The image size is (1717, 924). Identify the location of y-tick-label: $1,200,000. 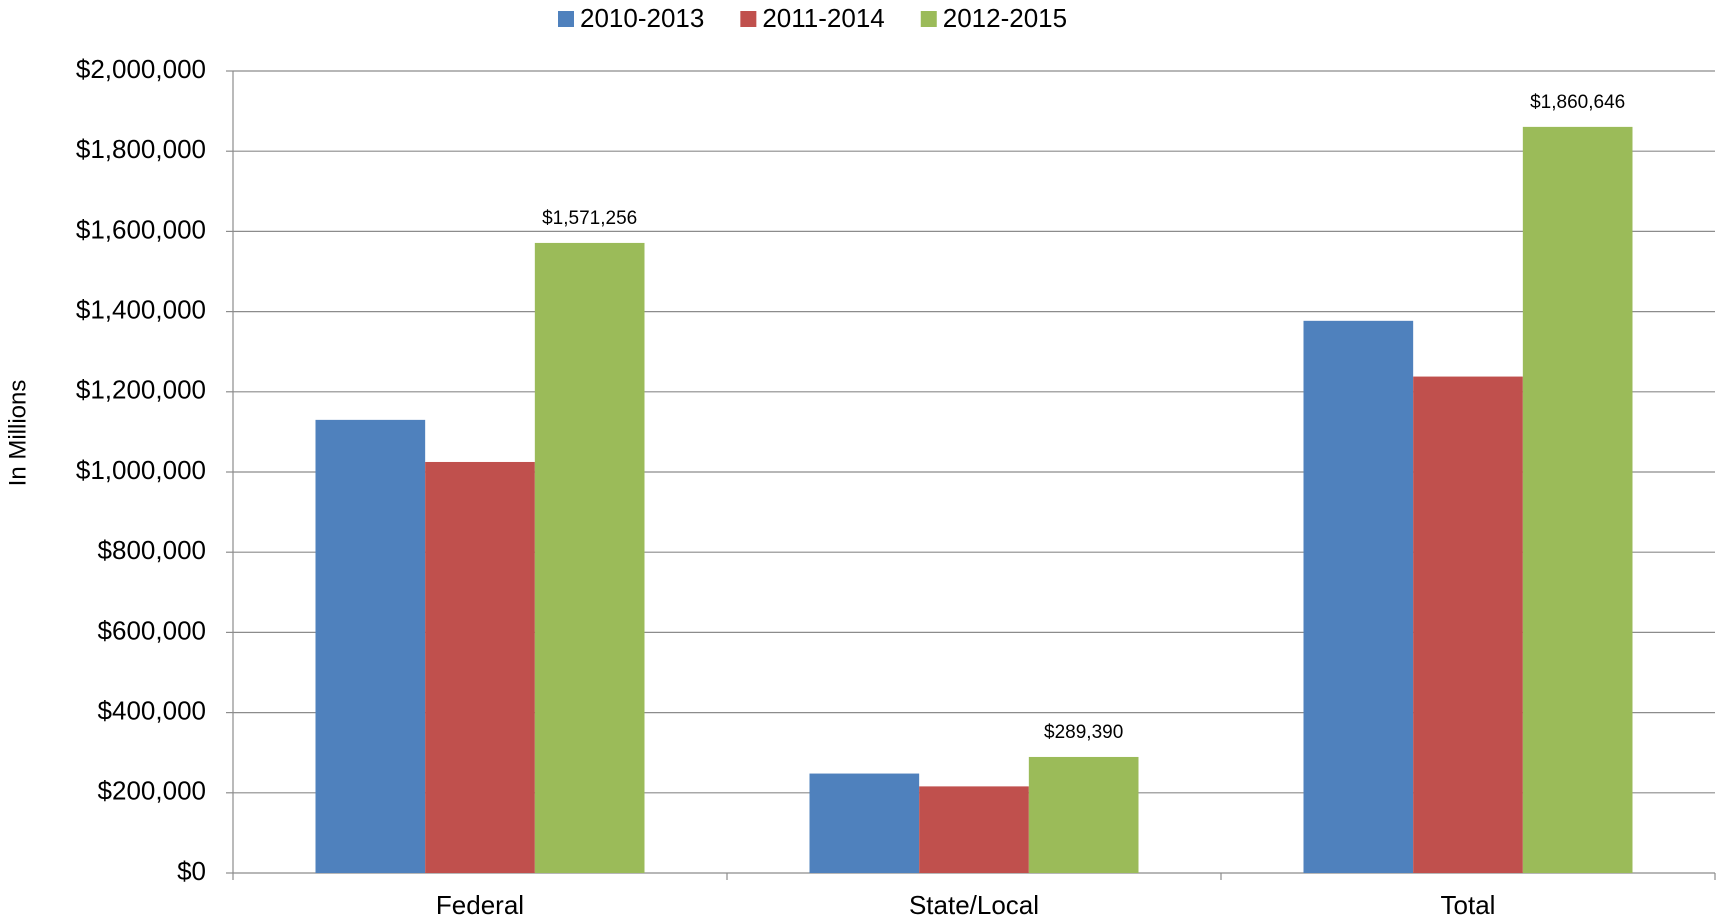
(141, 390).